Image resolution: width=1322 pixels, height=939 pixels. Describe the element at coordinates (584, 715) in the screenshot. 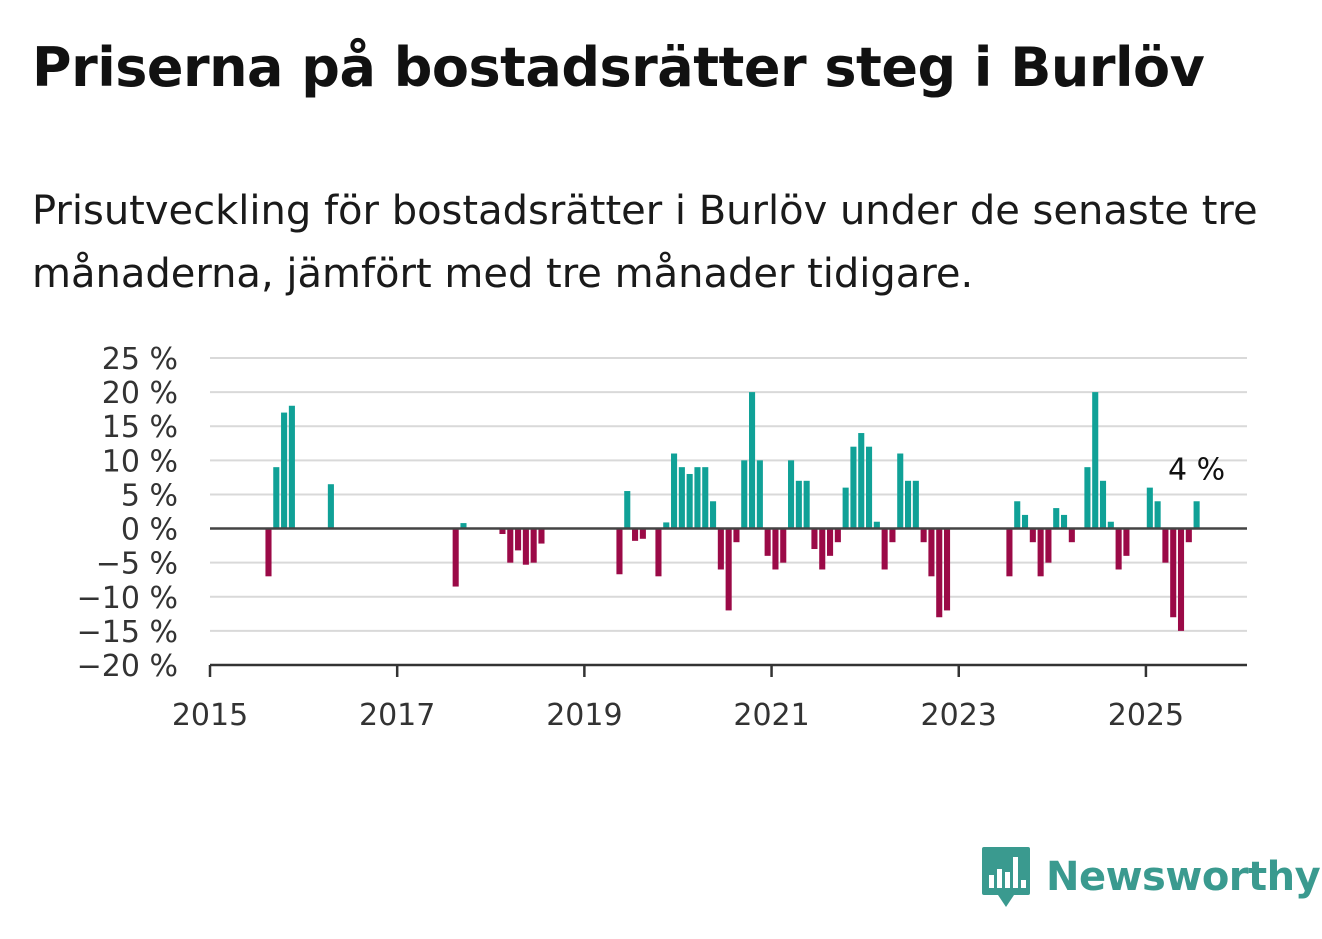

I see `x-tick-label: 2019` at that location.